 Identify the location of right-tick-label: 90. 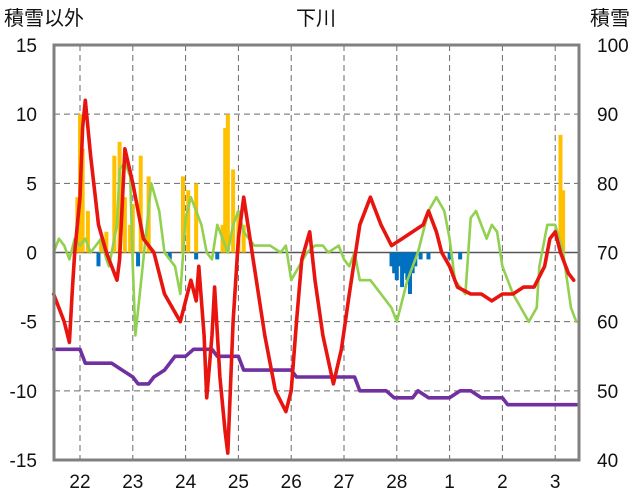
(607, 115).